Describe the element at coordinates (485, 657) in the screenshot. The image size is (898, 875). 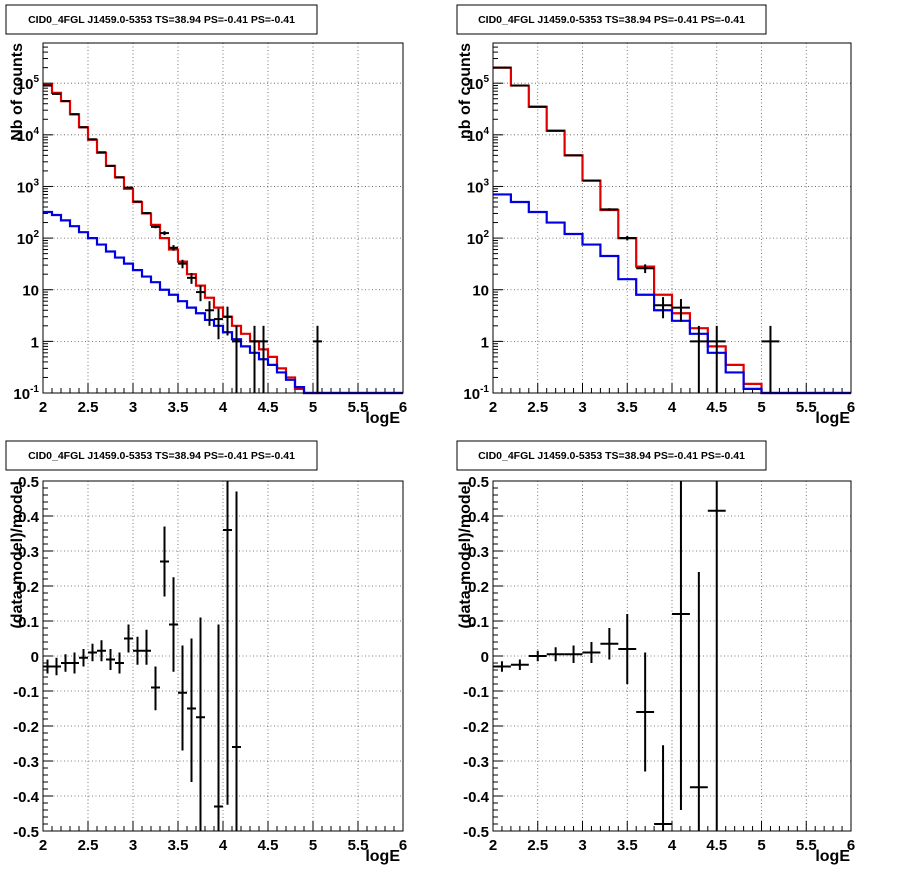
I see `y-tick-label: 0` at that location.